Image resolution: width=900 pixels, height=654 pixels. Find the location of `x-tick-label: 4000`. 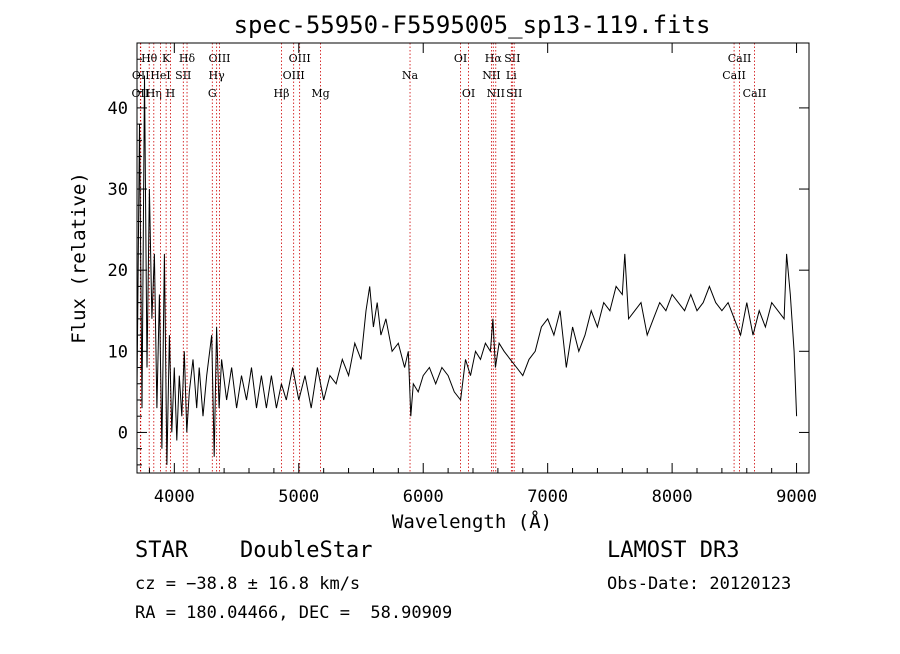

x-tick-label: 4000 is located at coordinates (174, 497).